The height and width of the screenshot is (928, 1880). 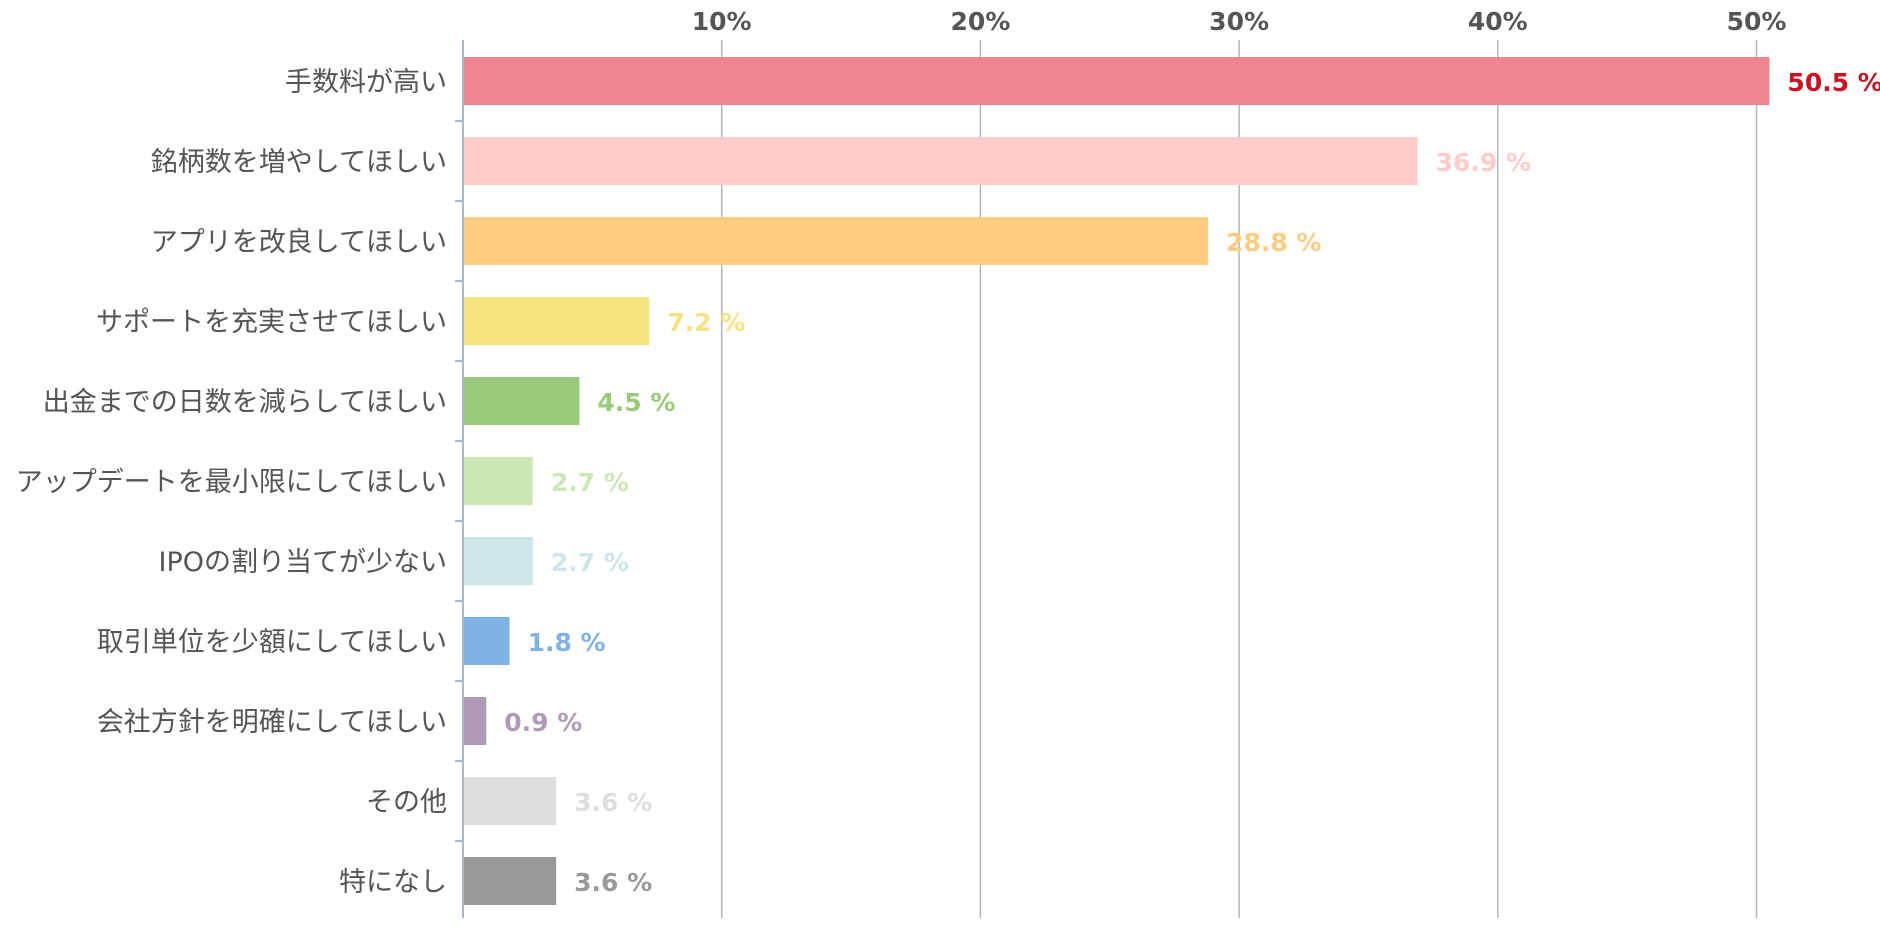 I want to click on value-label: 50.5 %, so click(x=1833, y=82).